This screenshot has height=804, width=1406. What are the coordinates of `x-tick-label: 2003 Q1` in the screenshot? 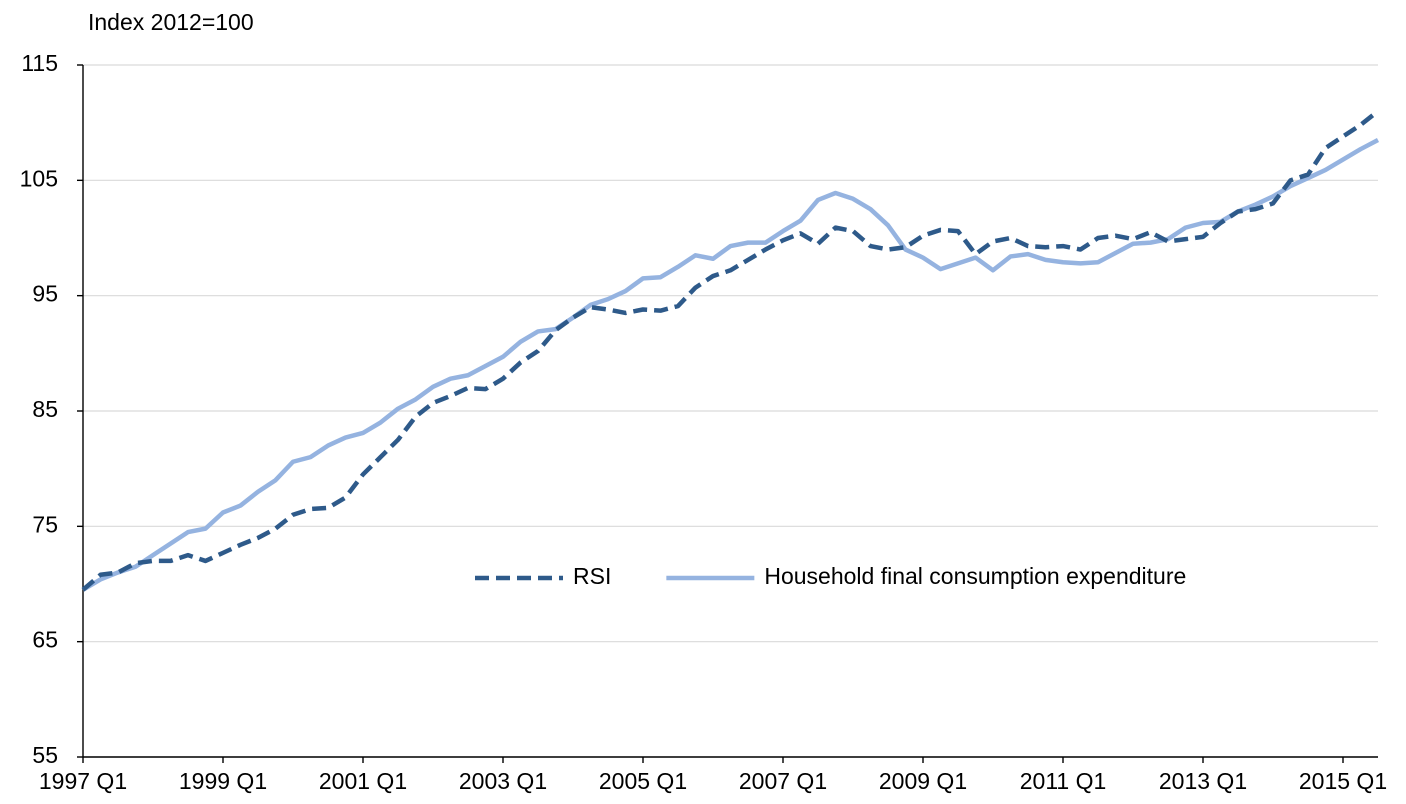 It's located at (503, 781).